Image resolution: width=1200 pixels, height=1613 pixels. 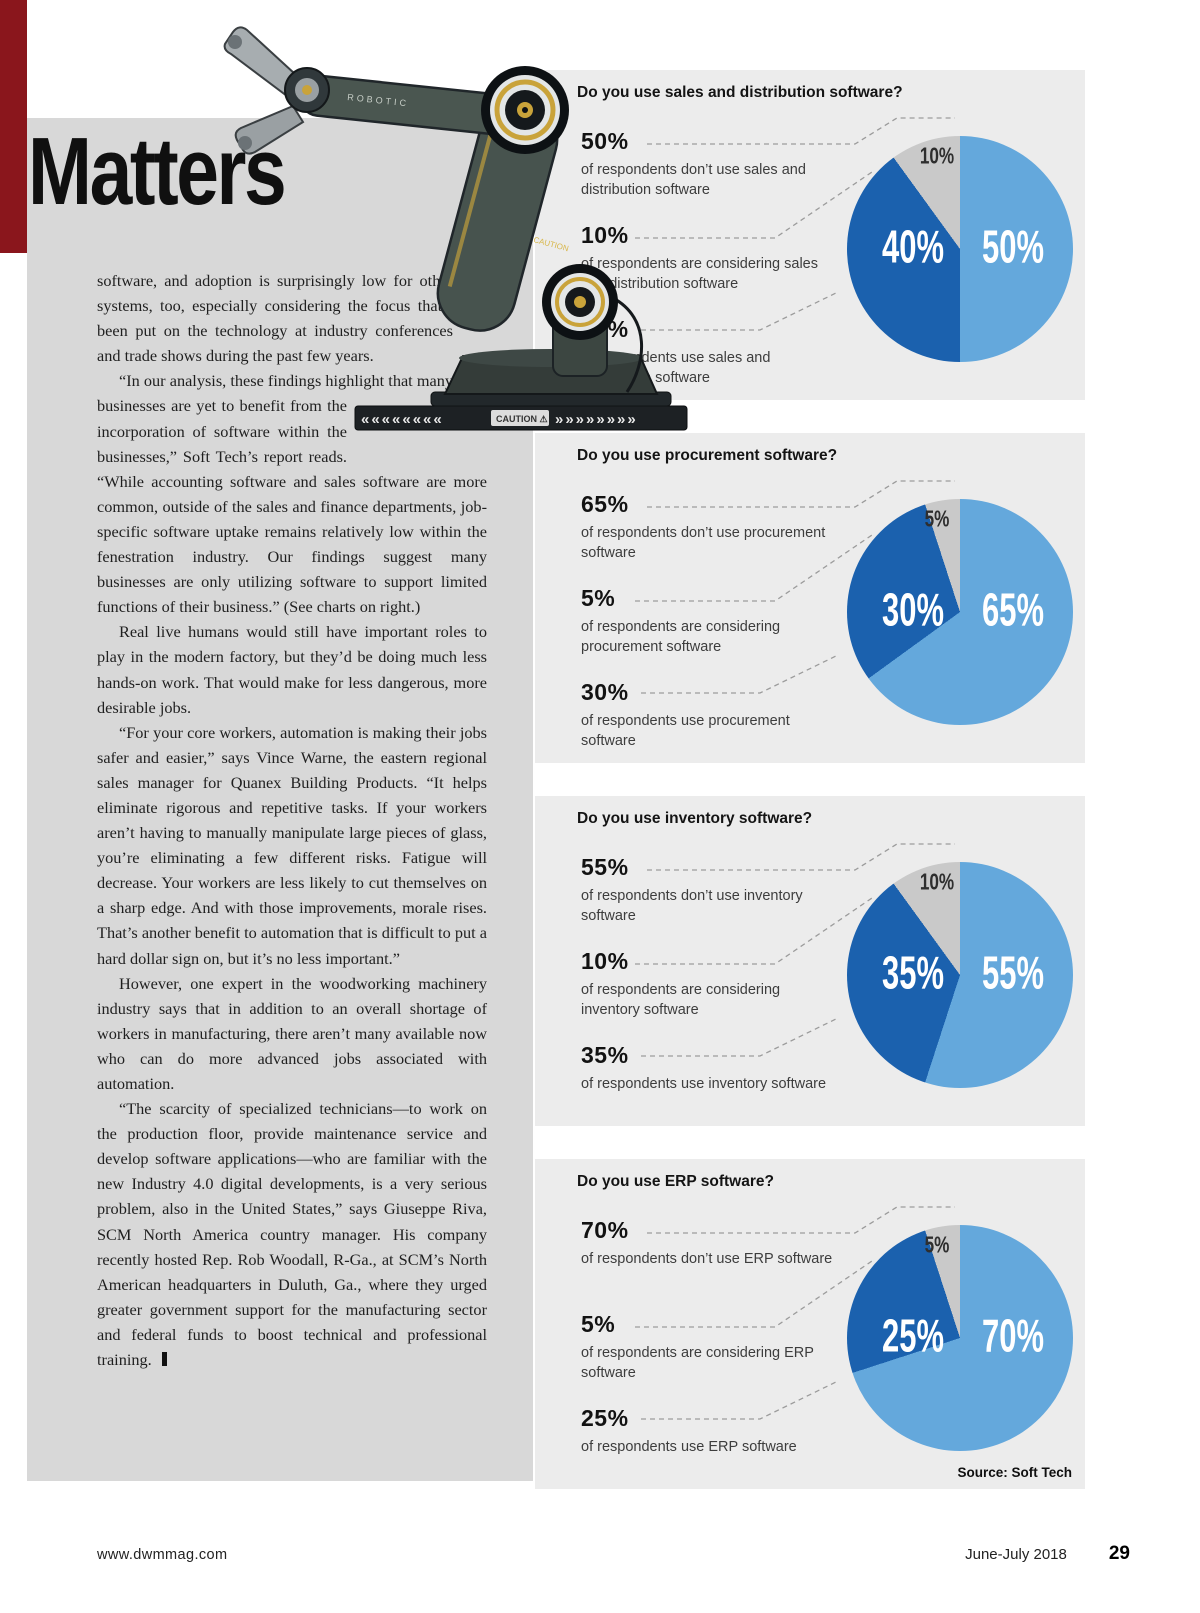 What do you see at coordinates (276, 90) in the screenshot?
I see `robot-gripper` at bounding box center [276, 90].